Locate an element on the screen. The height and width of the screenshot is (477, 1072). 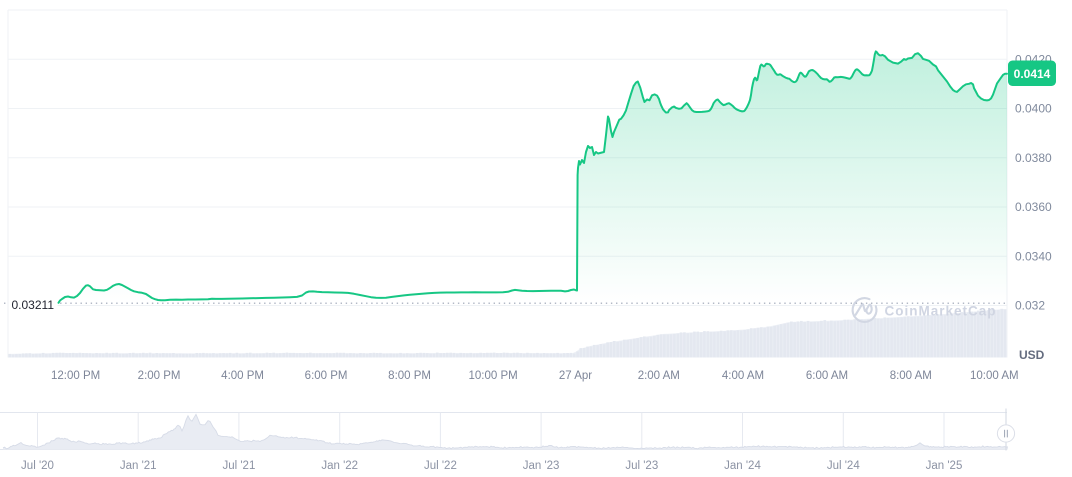
svg-text: 6:00 AM is located at coordinates (827, 376).